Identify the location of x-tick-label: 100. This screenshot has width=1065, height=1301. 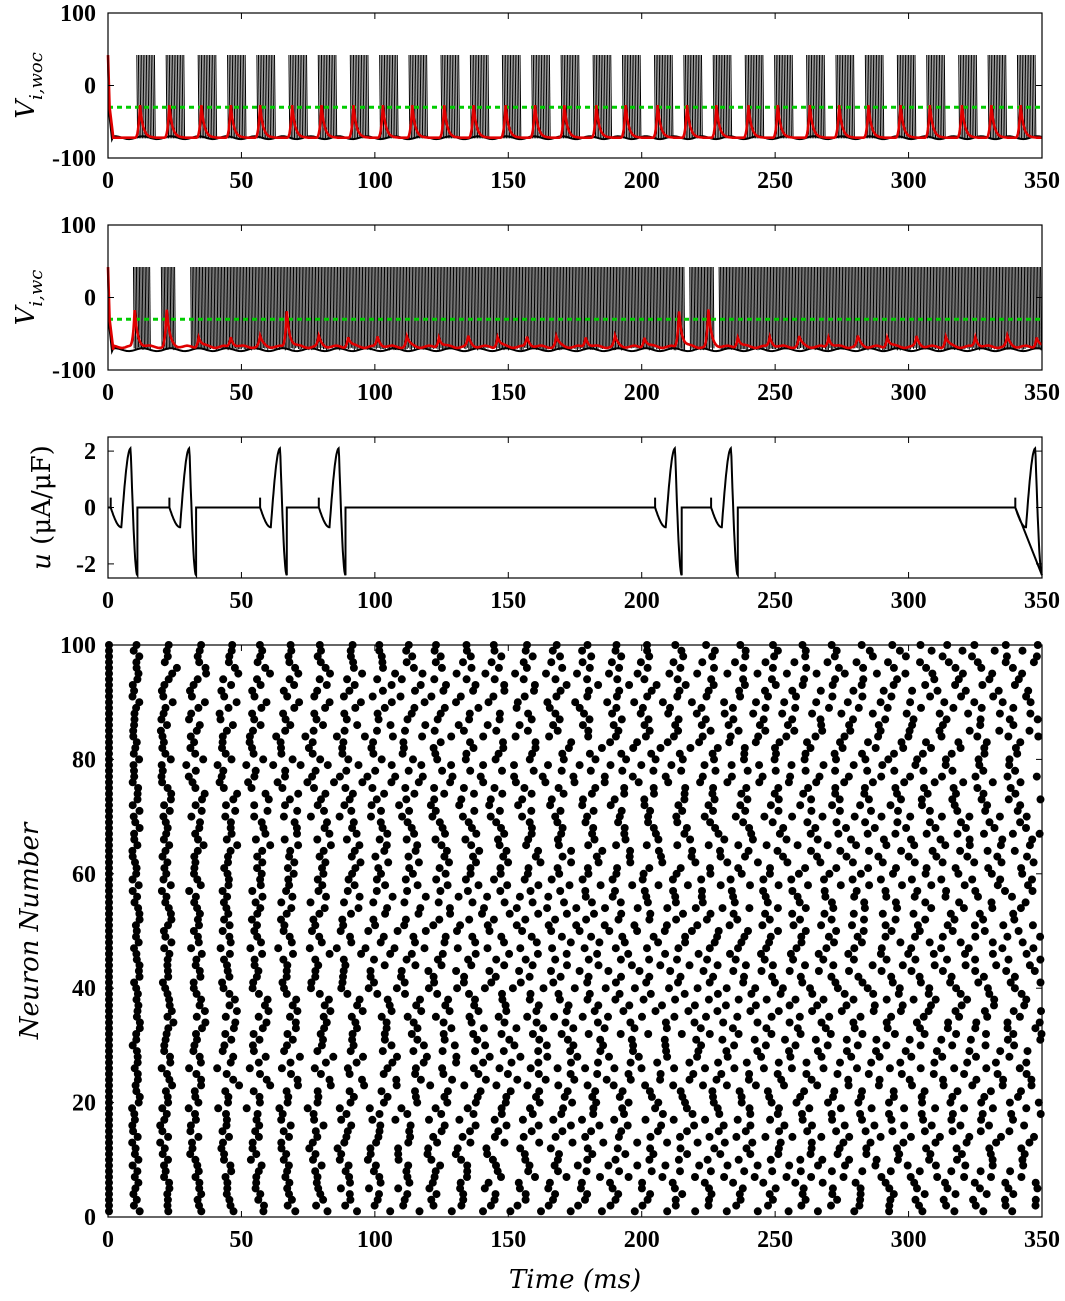
(375, 601).